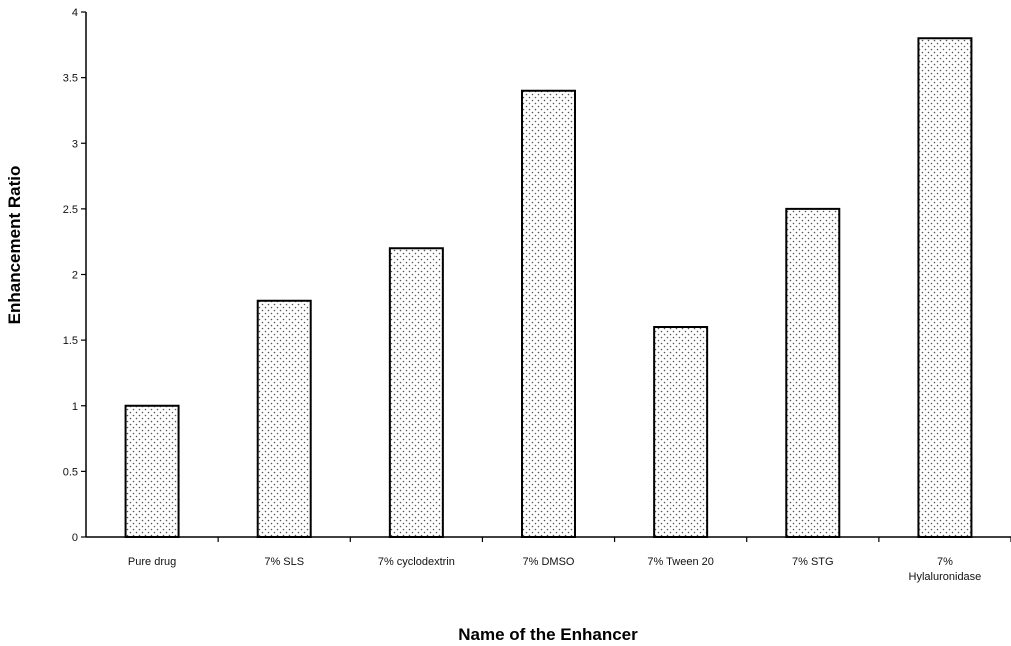 This screenshot has height=646, width=1011. What do you see at coordinates (152, 562) in the screenshot?
I see `x-tick-label: Pure drug` at bounding box center [152, 562].